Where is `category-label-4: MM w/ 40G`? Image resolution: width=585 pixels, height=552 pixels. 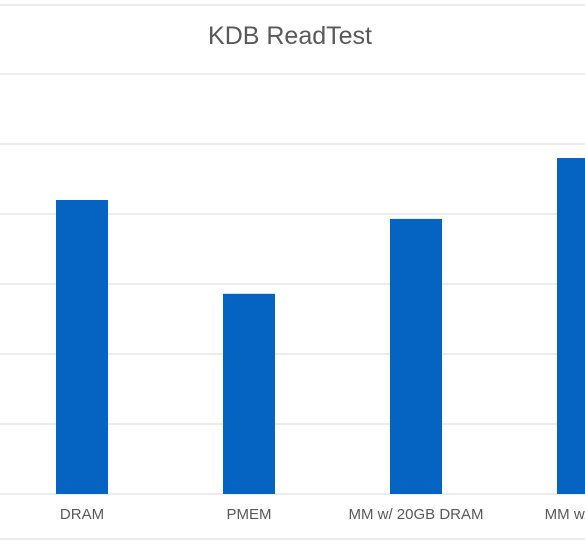 category-label-4: MM w/ 40G is located at coordinates (565, 514).